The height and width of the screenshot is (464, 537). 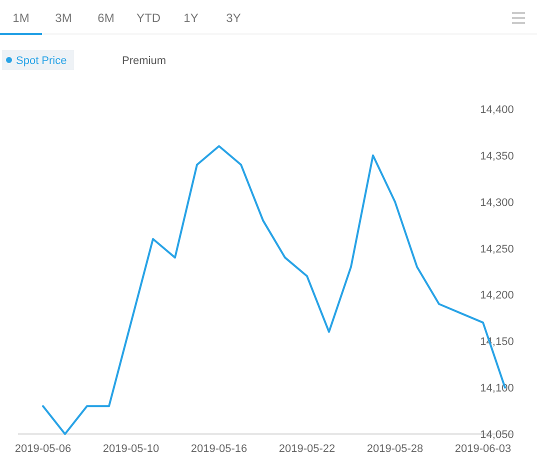 I want to click on text: 3Y, so click(x=233, y=18).